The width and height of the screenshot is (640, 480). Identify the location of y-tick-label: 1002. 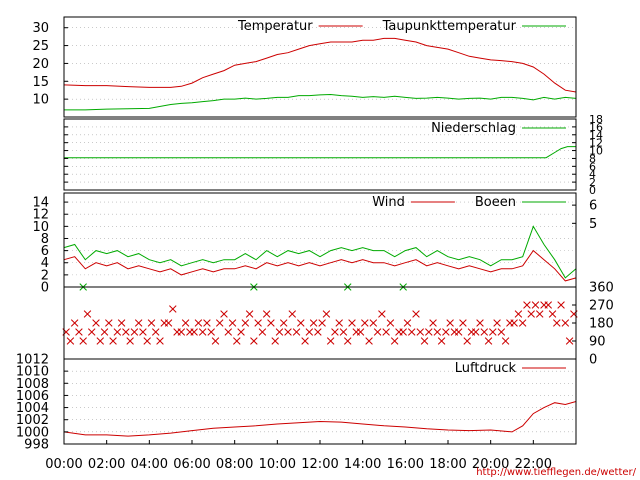
(32, 420).